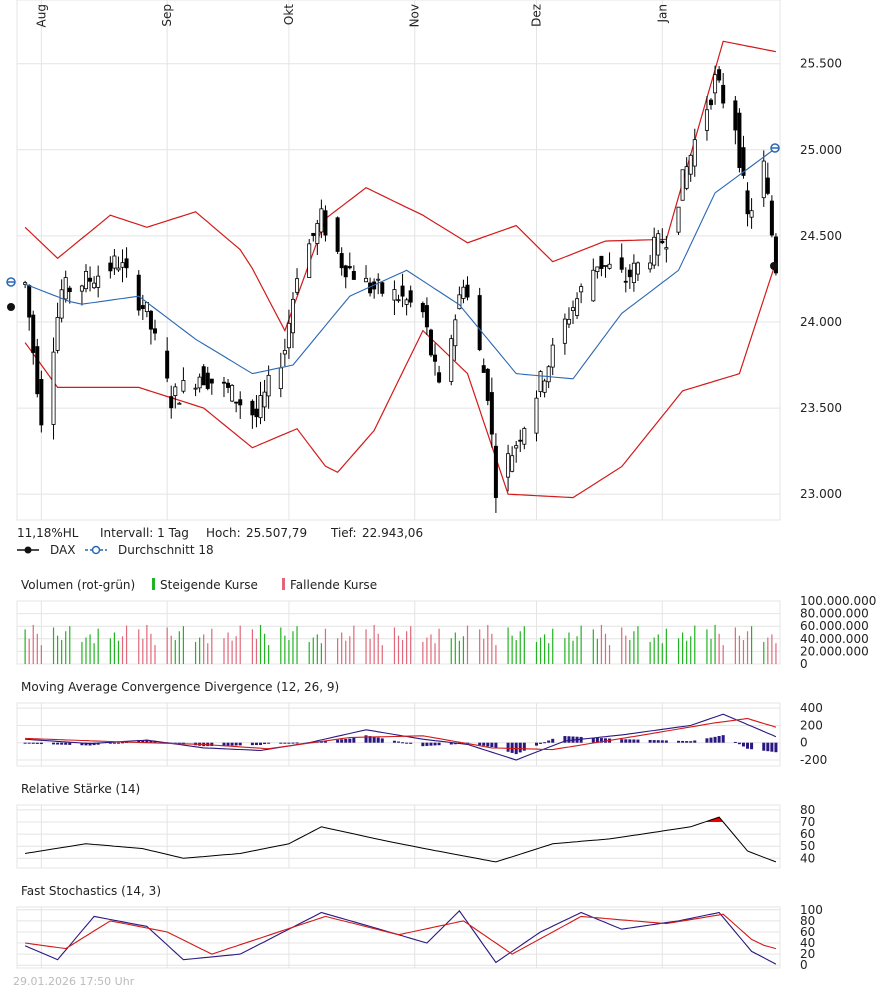  What do you see at coordinates (662, 14) in the screenshot?
I see `month-label: Jan` at bounding box center [662, 14].